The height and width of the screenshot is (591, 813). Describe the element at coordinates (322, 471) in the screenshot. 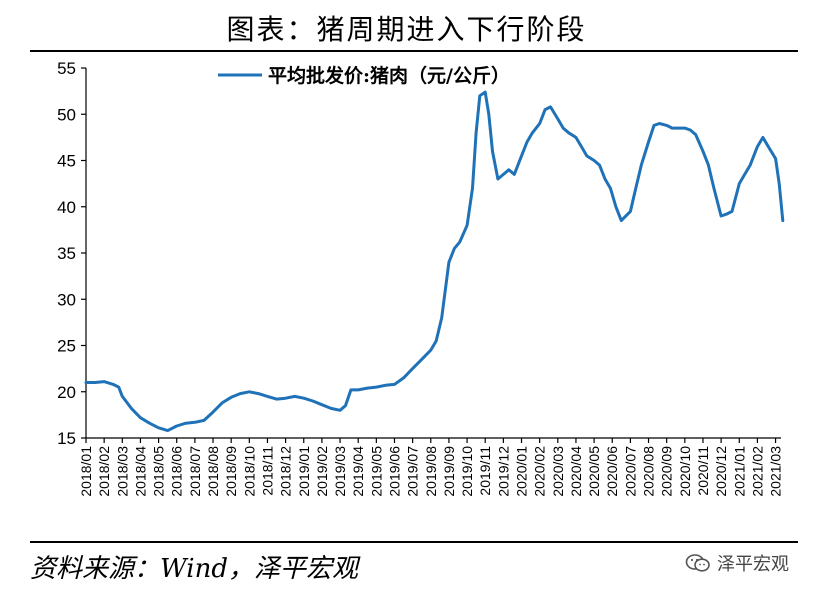

I see `x-tick-label: 2019/02` at that location.